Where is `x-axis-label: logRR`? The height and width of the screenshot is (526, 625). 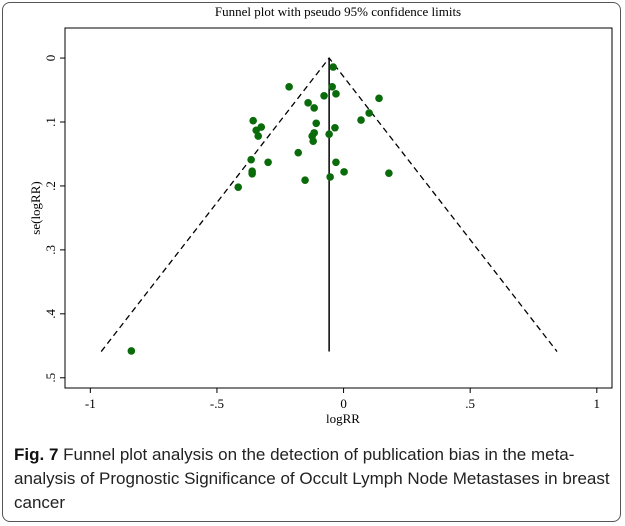
x-axis-label: logRR is located at coordinates (343, 418).